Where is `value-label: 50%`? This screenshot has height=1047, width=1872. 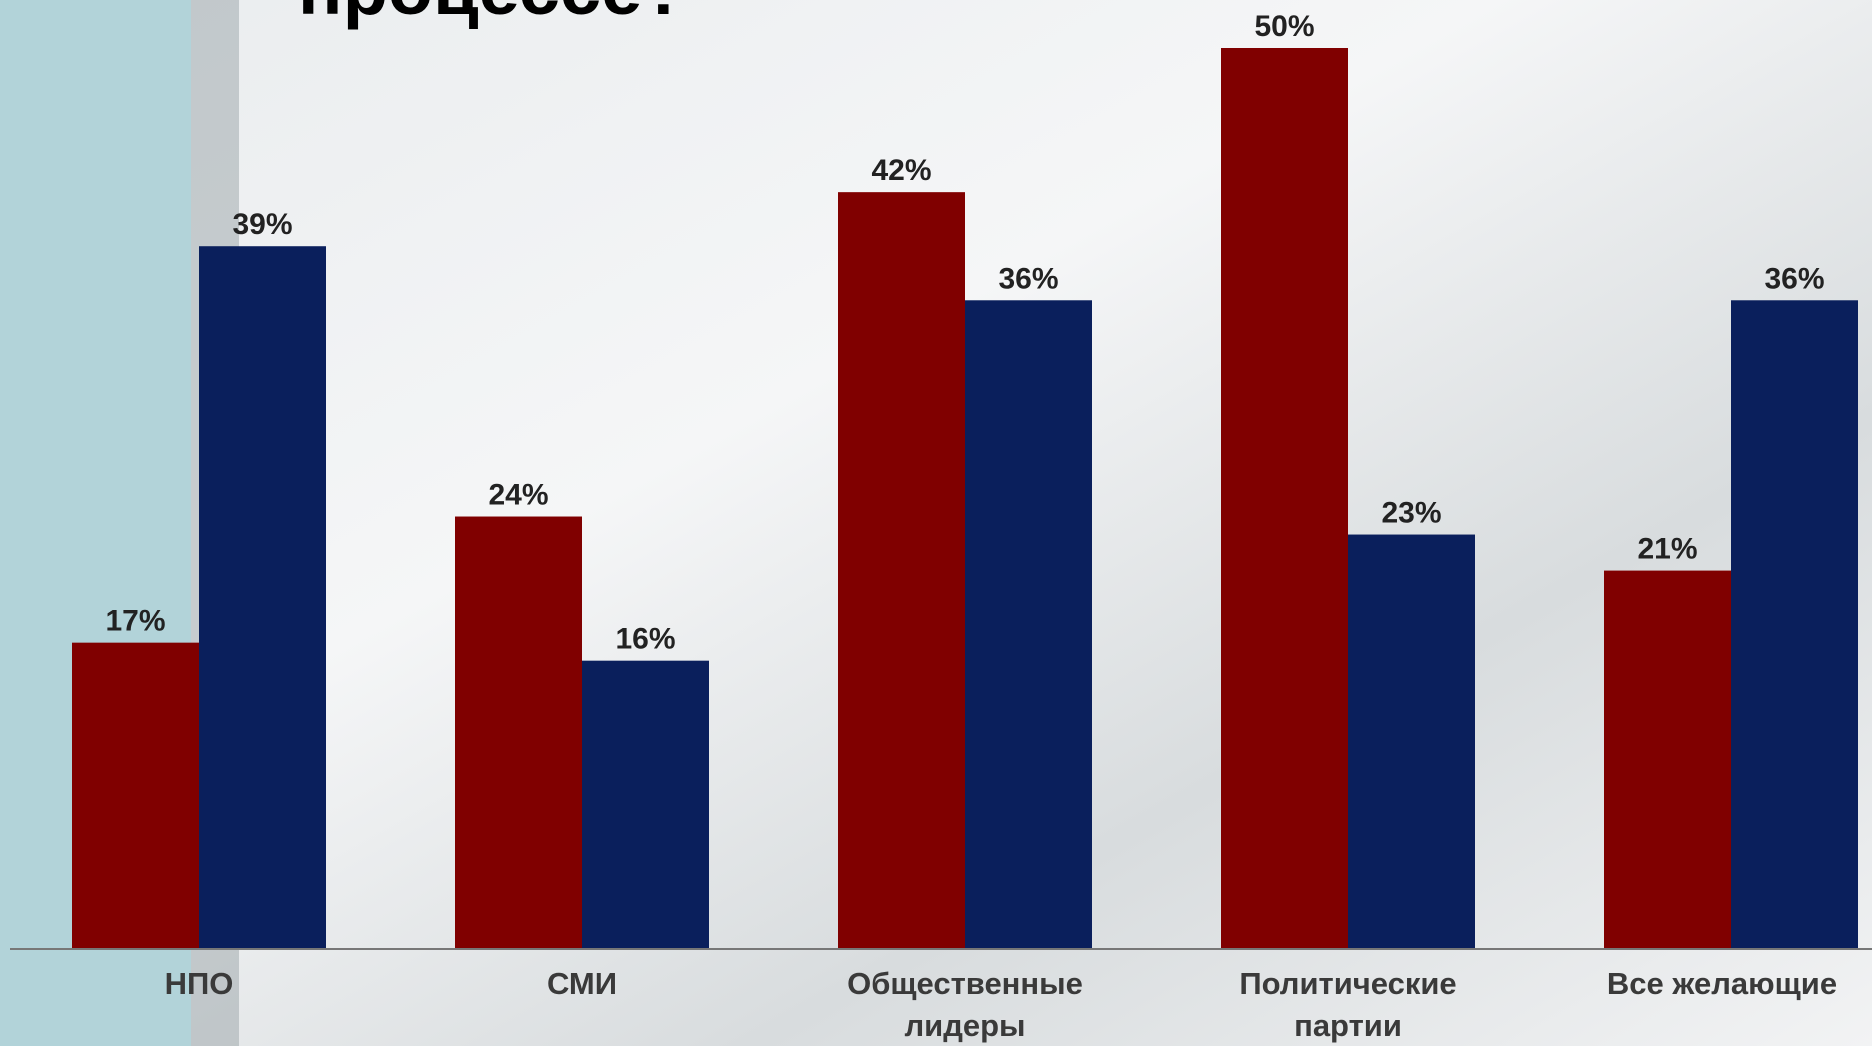
value-label: 50% is located at coordinates (1284, 26).